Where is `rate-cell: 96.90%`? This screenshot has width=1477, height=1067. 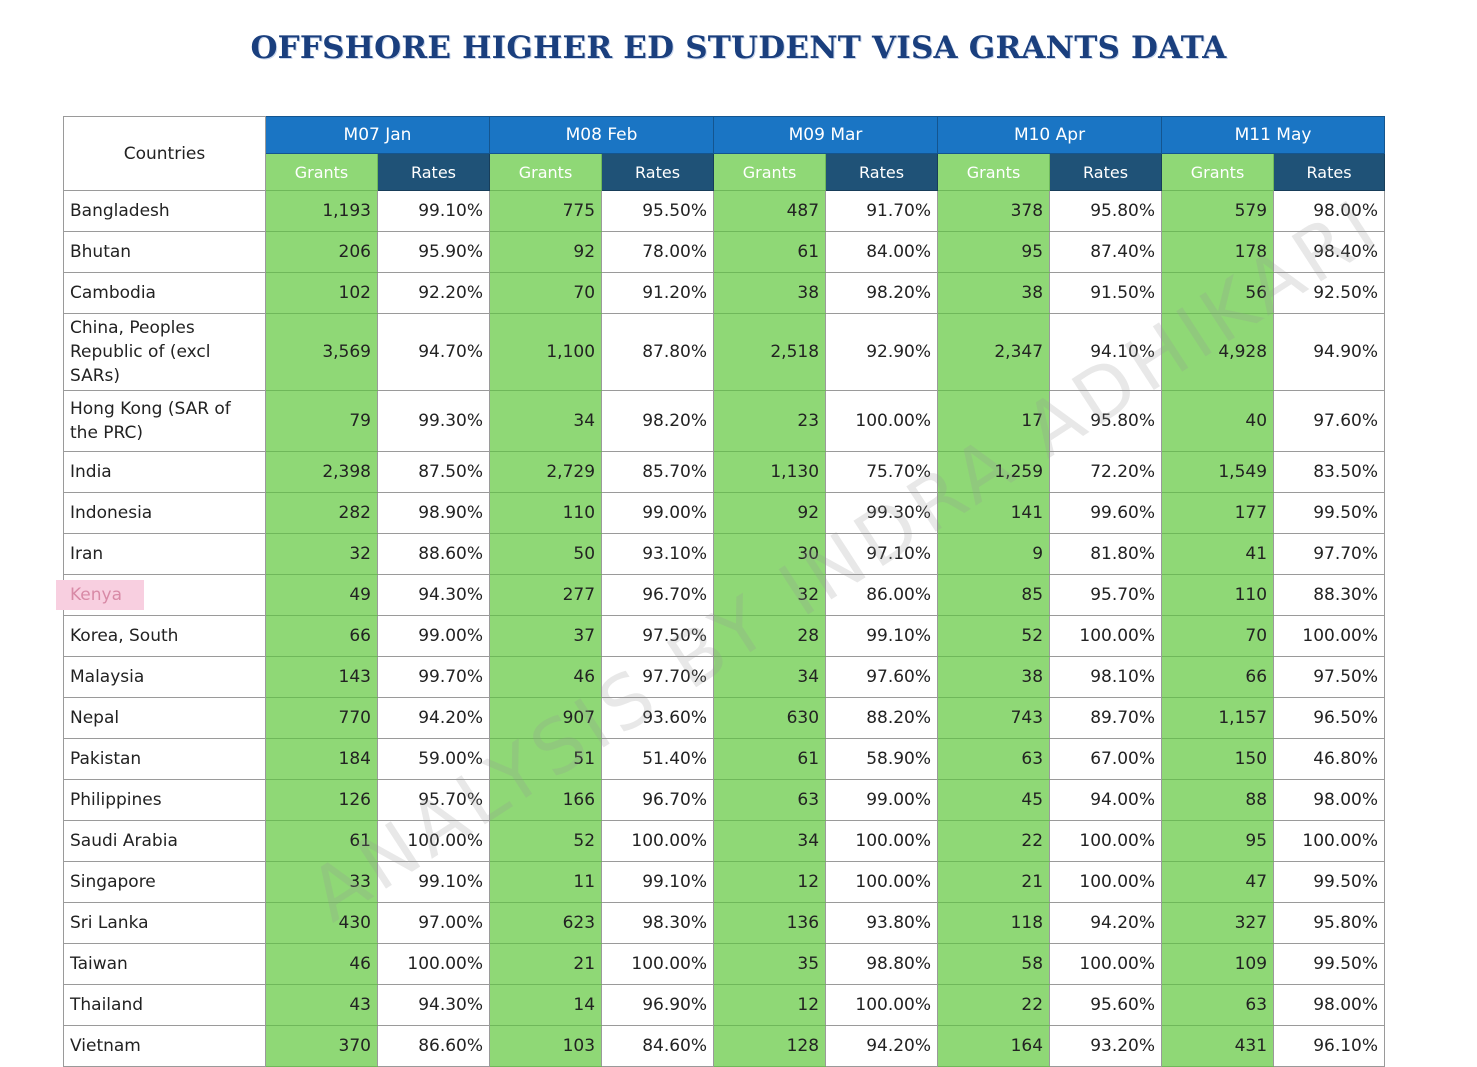
rate-cell: 96.90% is located at coordinates (658, 1005).